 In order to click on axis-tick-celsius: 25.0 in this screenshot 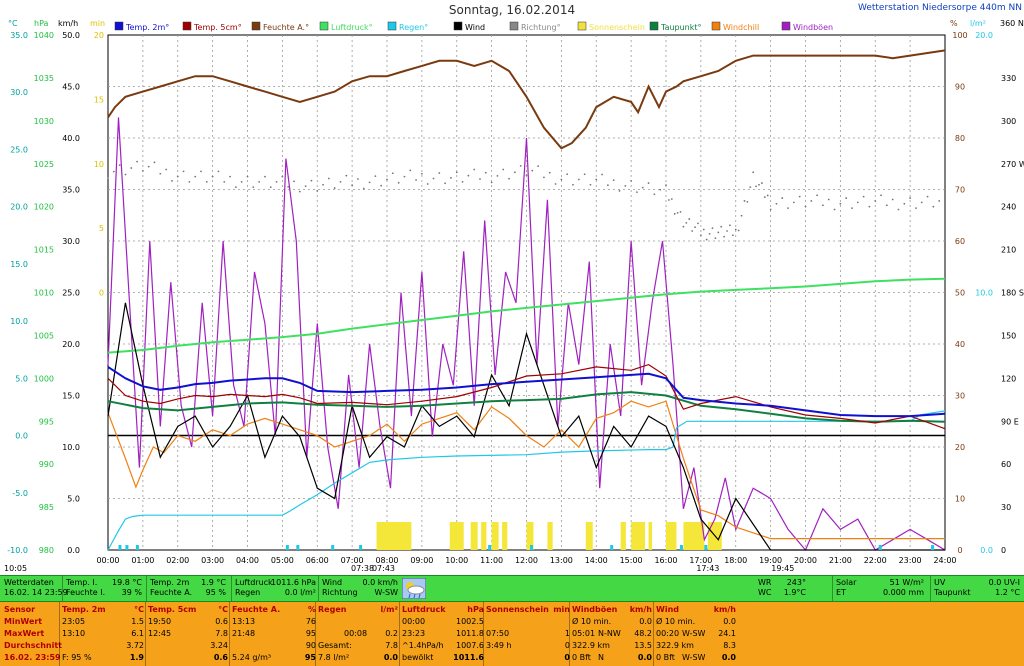, I will do `click(19, 149)`.